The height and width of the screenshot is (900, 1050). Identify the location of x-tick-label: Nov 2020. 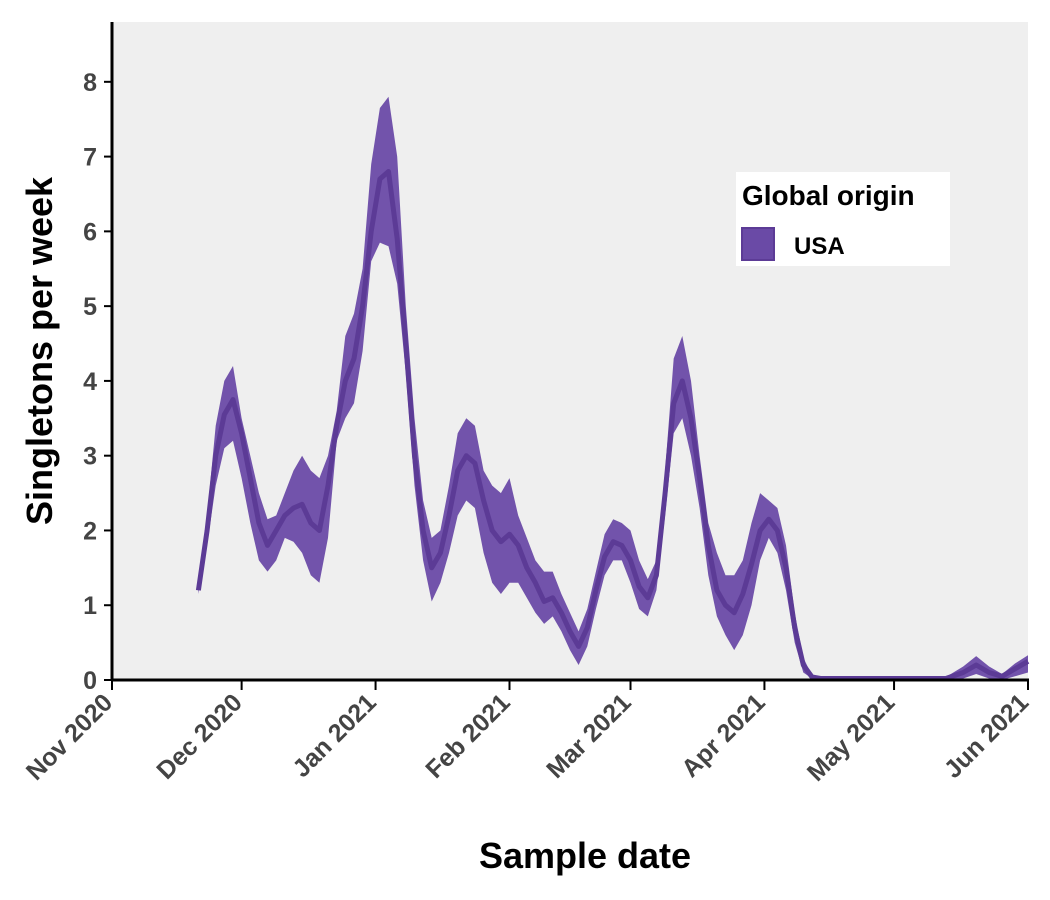
(69, 736).